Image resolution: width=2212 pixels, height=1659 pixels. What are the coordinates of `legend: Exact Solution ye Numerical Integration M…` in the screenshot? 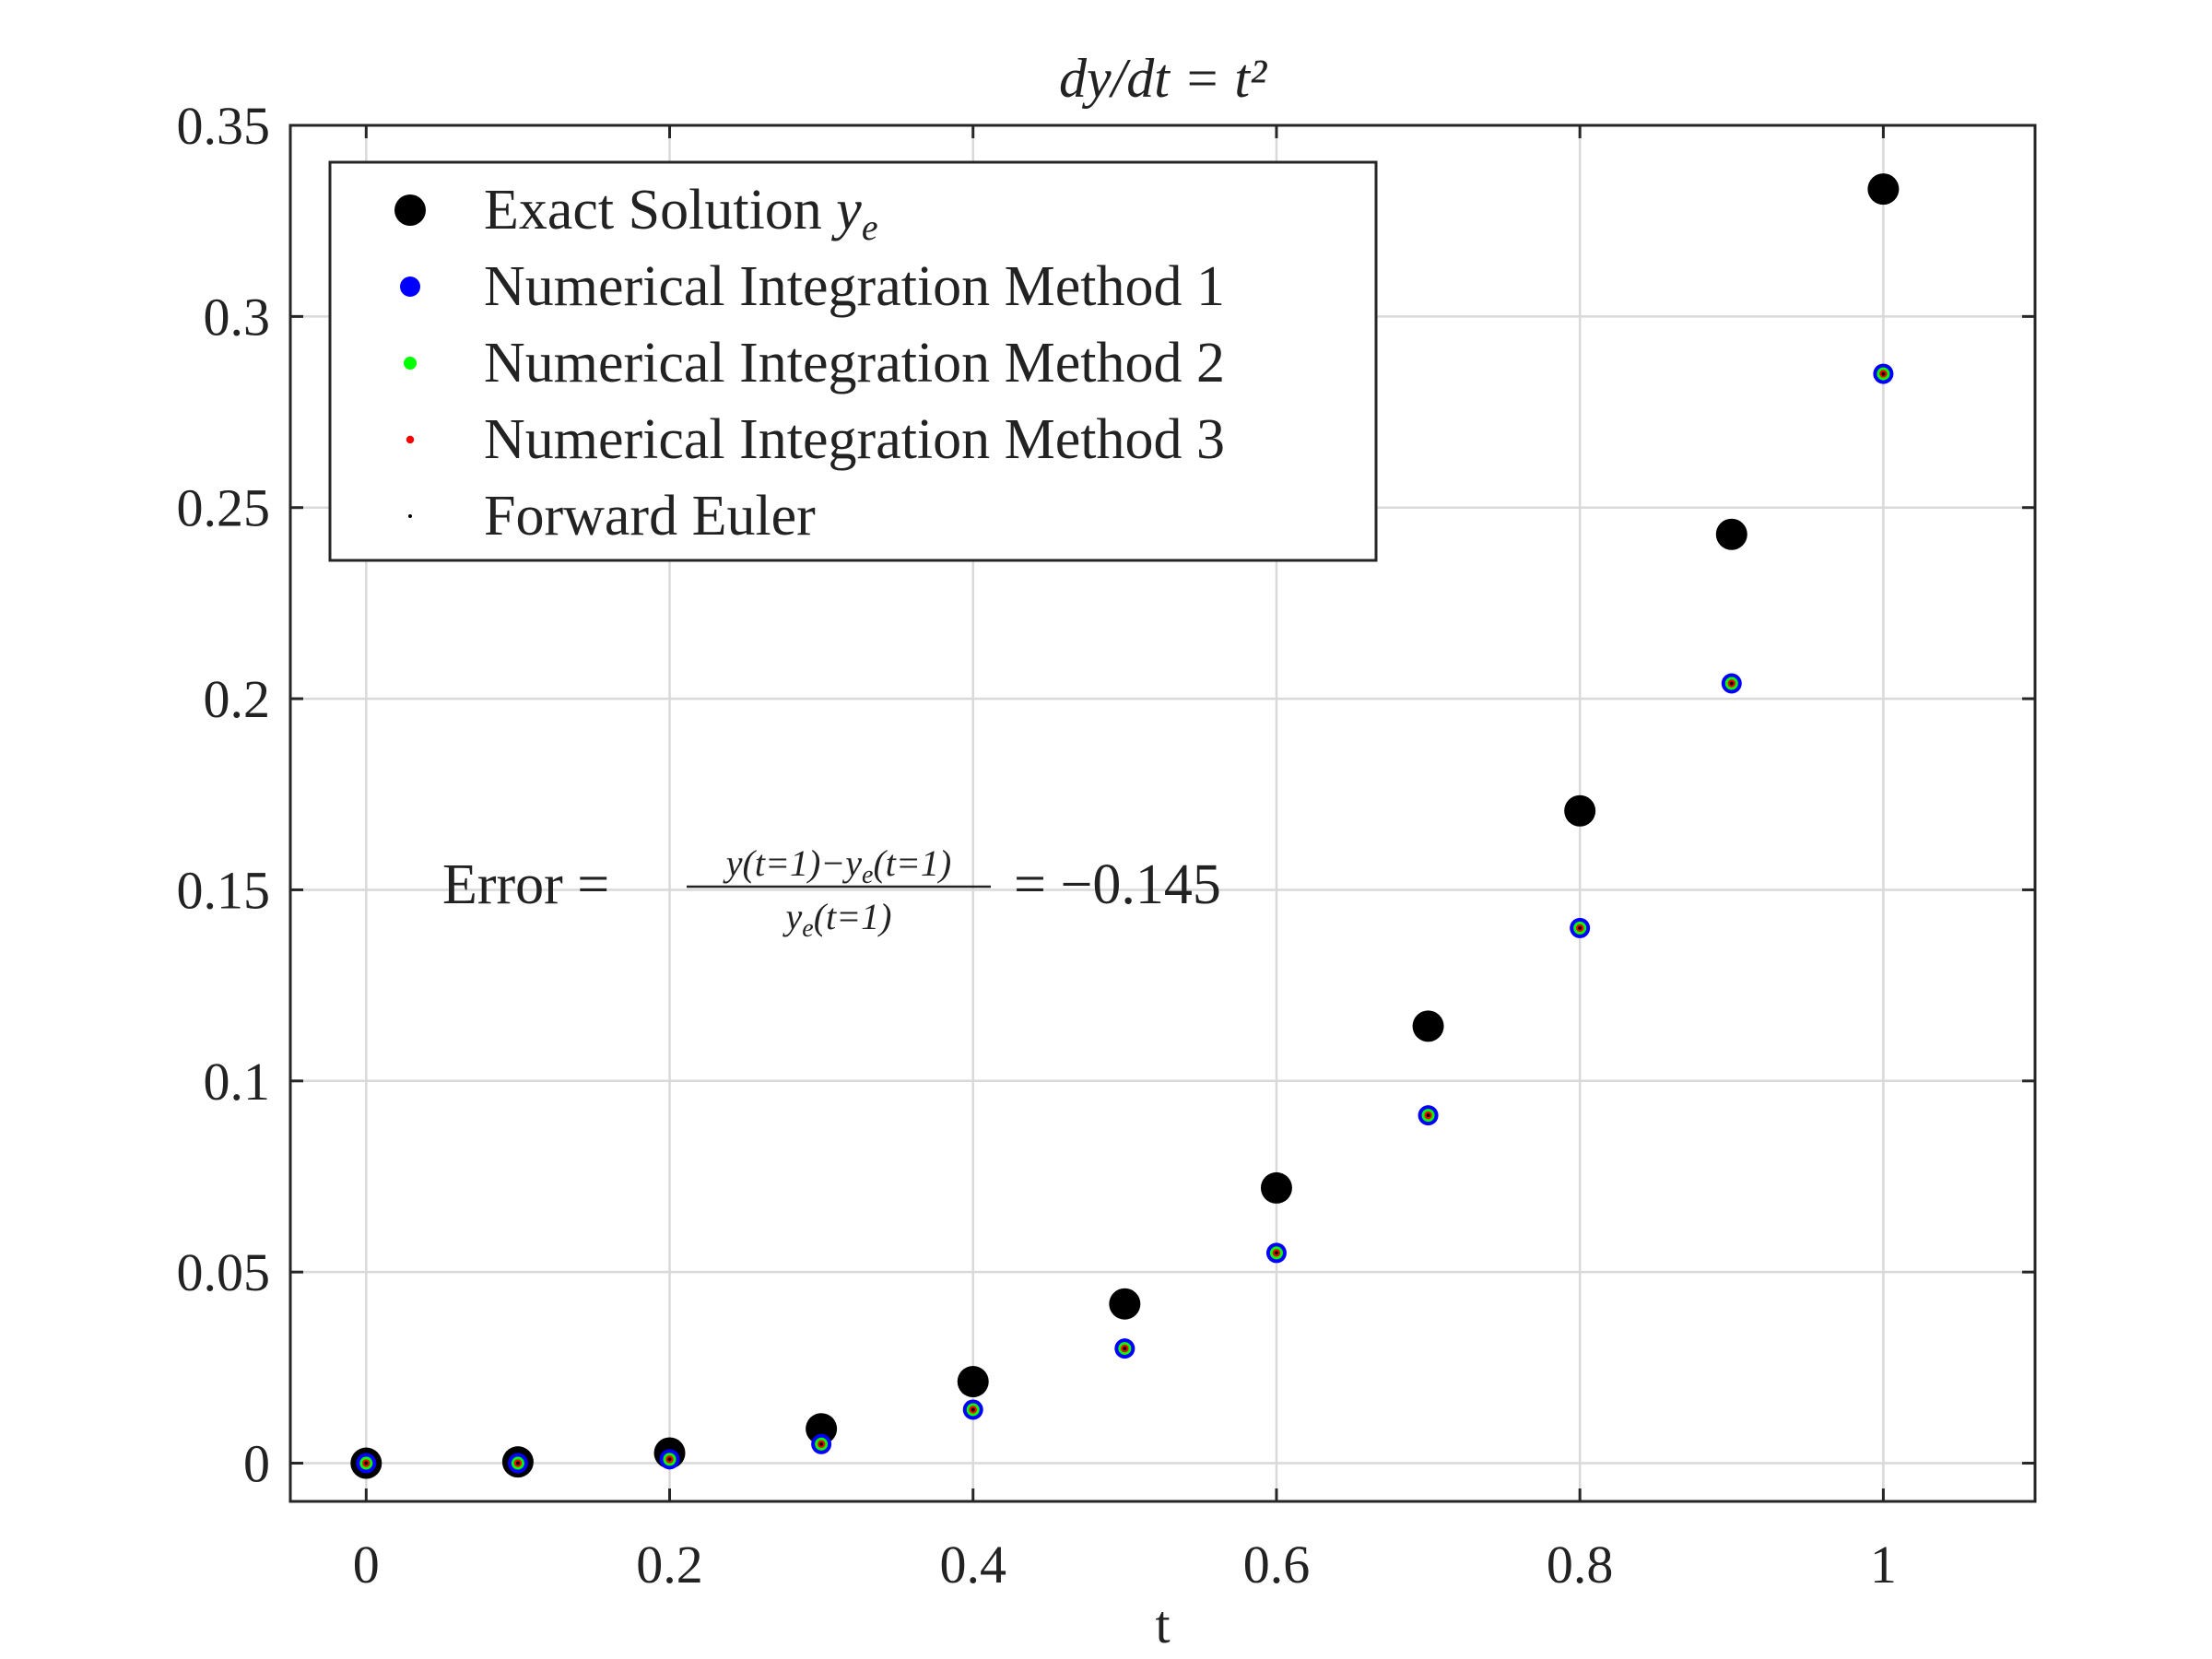 It's located at (853, 361).